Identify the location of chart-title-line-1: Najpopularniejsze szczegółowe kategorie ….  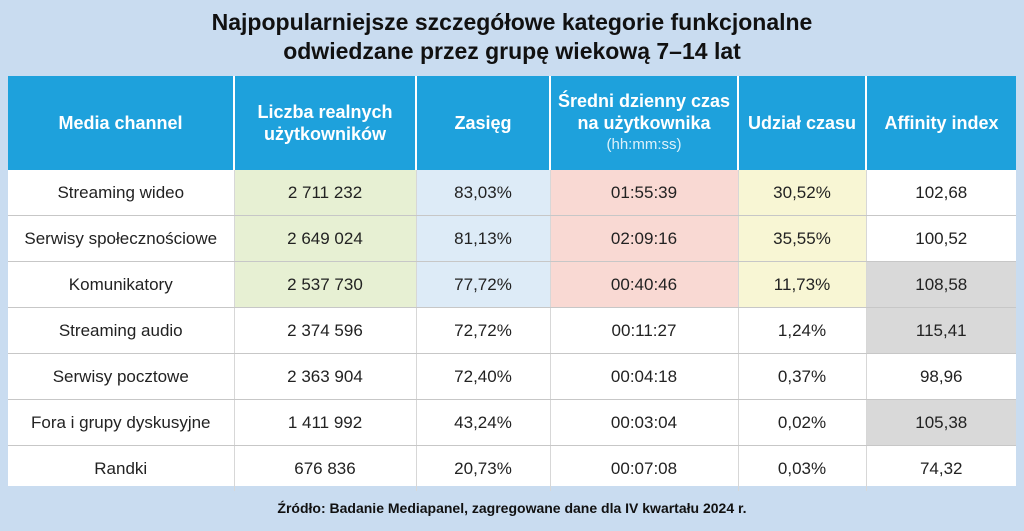
(512, 22).